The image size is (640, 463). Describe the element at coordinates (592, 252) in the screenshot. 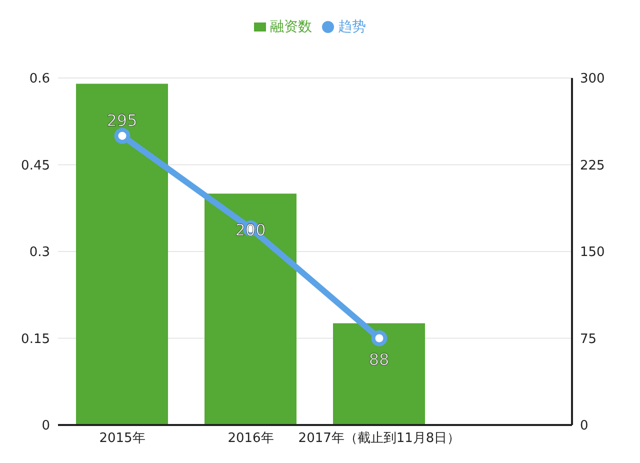

I see `y2-tick-label: 150` at that location.